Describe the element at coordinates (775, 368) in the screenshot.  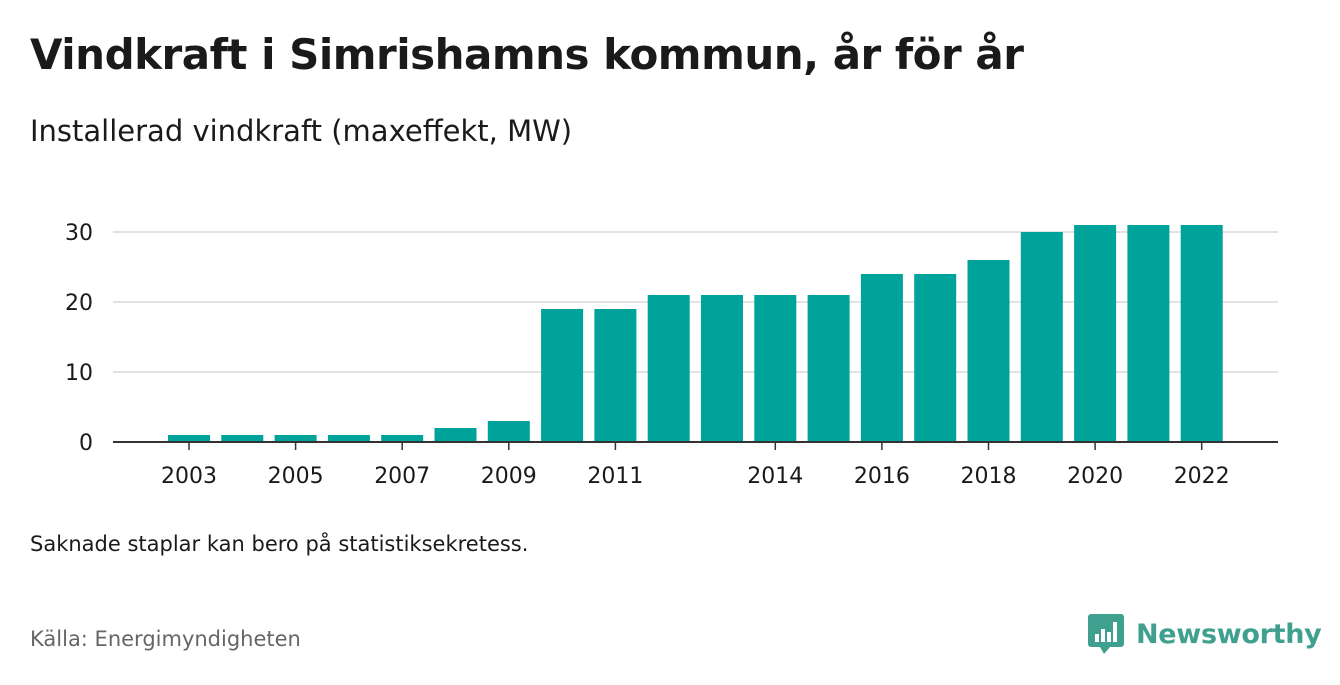
I see `bar-2014` at that location.